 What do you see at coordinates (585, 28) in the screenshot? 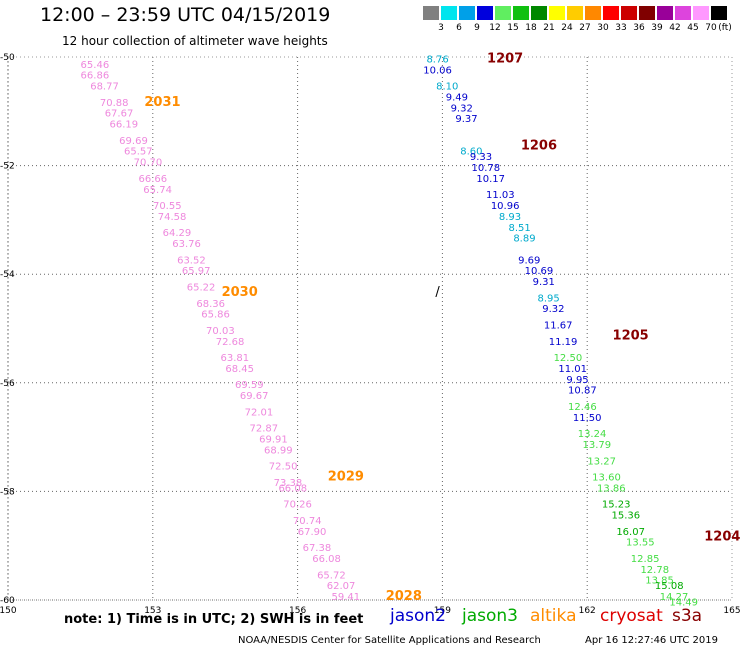
I see `legend-label: 27` at bounding box center [585, 28].